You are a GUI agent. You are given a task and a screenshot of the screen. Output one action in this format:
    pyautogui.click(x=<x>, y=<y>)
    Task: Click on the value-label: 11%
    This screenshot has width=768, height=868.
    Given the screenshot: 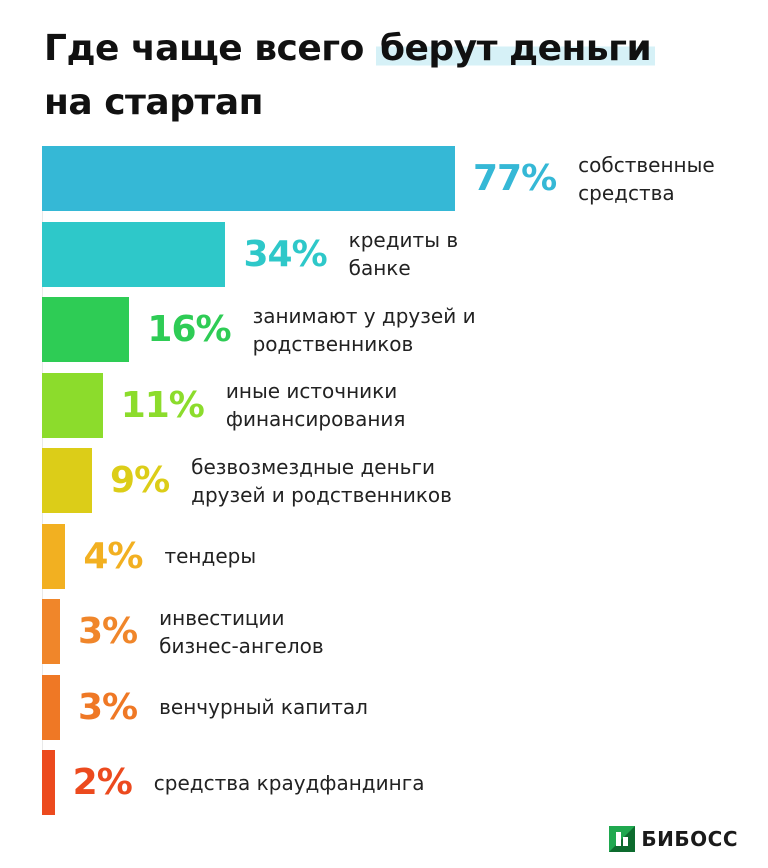 What is the action you would take?
    pyautogui.click(x=162, y=405)
    